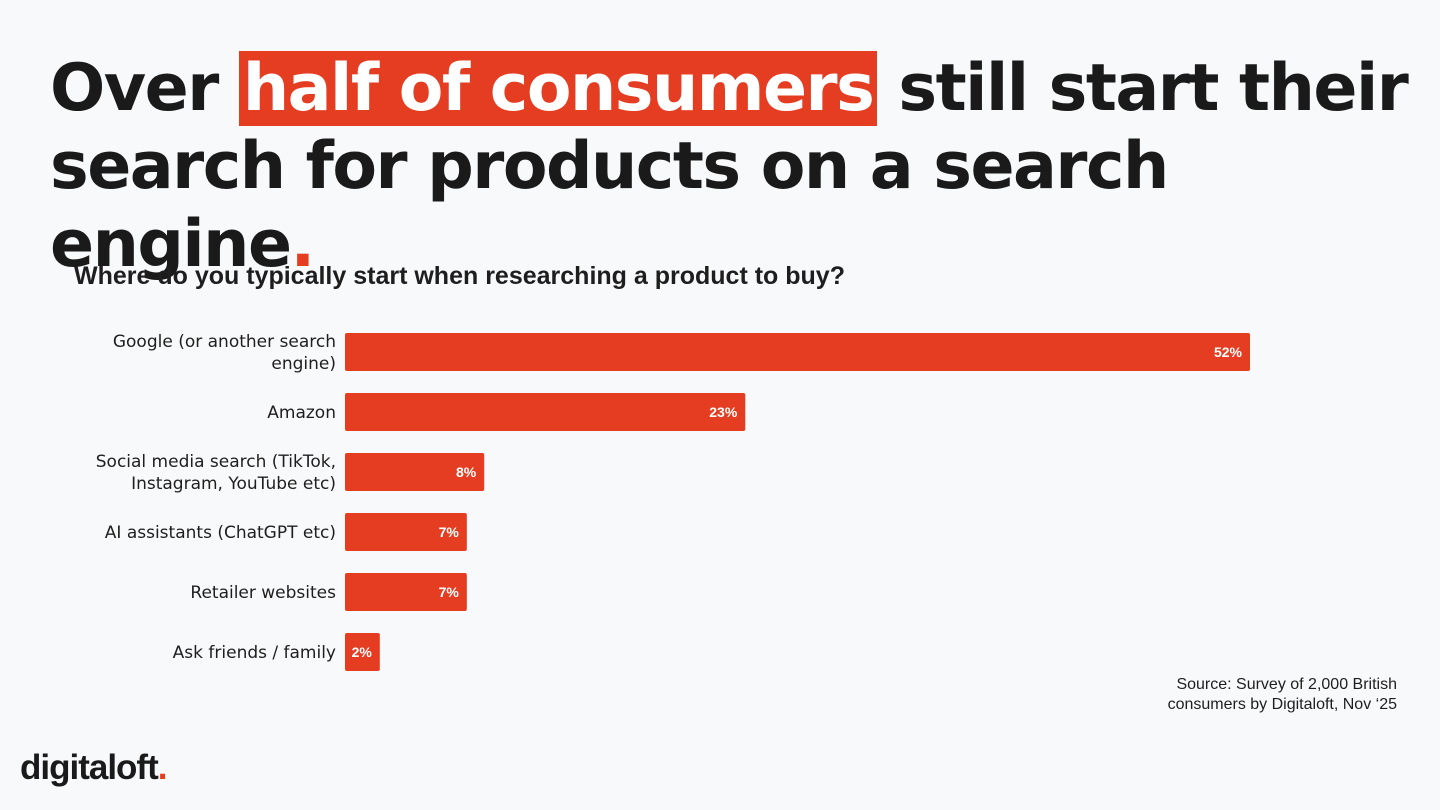  I want to click on source-line-2: consumers by Digitaloft, Nov ‘25, so click(1282, 704).